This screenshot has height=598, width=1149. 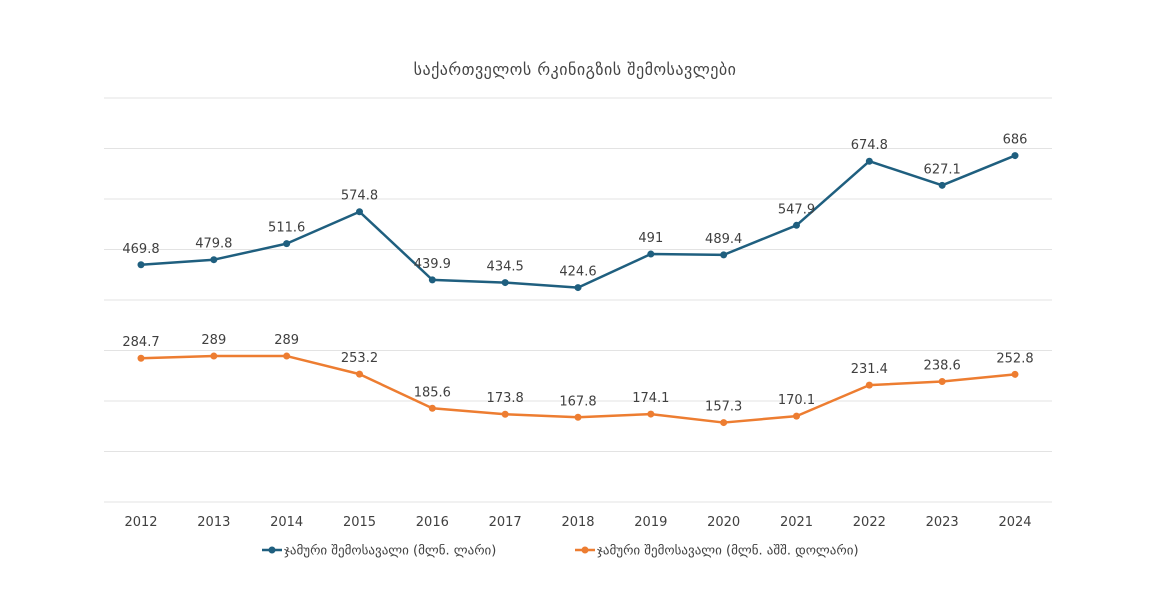 What do you see at coordinates (432, 392) in the screenshot?
I see `data-label: 185.6` at bounding box center [432, 392].